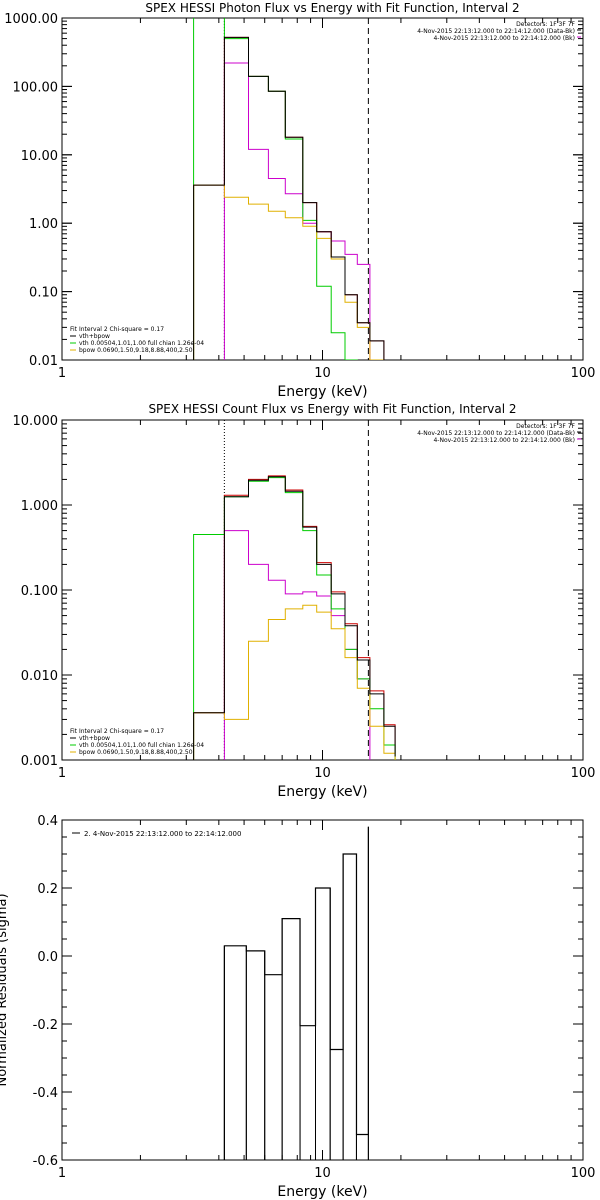  What do you see at coordinates (31, 19) in the screenshot?
I see `y-tick-label: 1000.00` at bounding box center [31, 19].